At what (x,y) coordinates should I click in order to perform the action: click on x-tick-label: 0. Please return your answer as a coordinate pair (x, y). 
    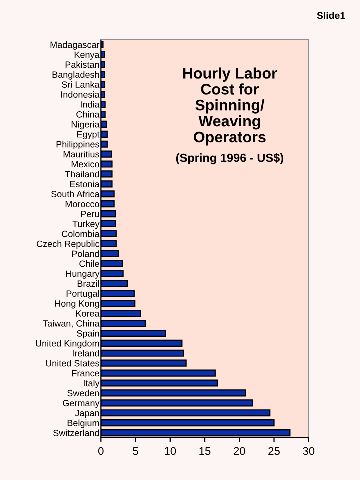
    Looking at the image, I should click on (101, 451).